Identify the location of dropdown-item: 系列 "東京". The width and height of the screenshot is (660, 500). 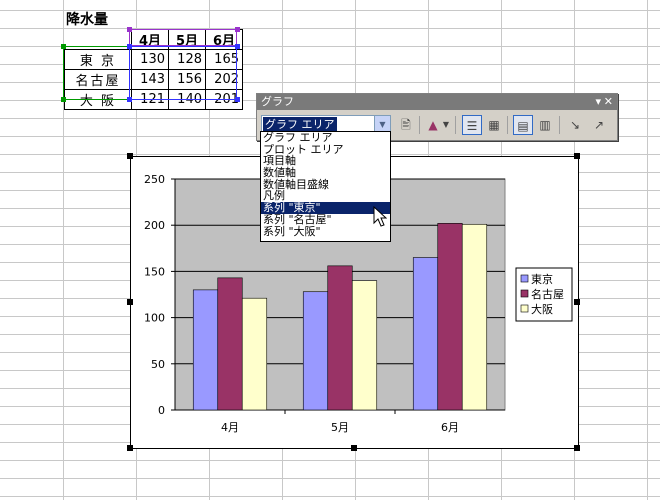
(325, 208).